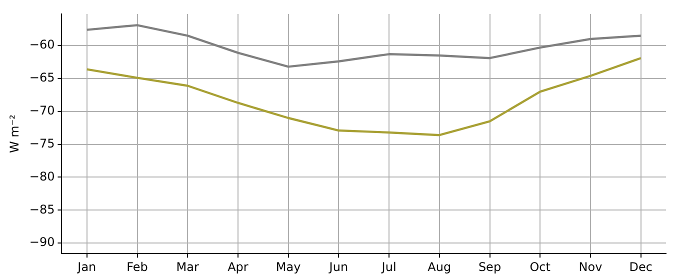 The image size is (680, 280). Describe the element at coordinates (14, 134) in the screenshot. I see `y-axis-title: W m⁻²` at that location.